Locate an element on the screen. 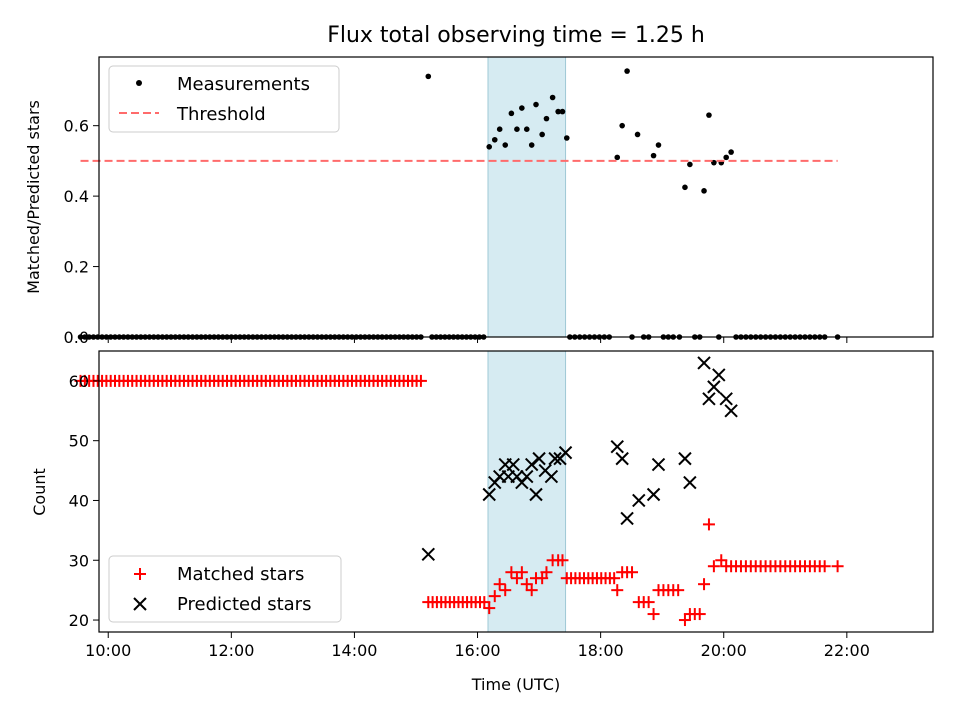 This screenshot has width=960, height=720. bottom-legend-box is located at coordinates (225, 589).